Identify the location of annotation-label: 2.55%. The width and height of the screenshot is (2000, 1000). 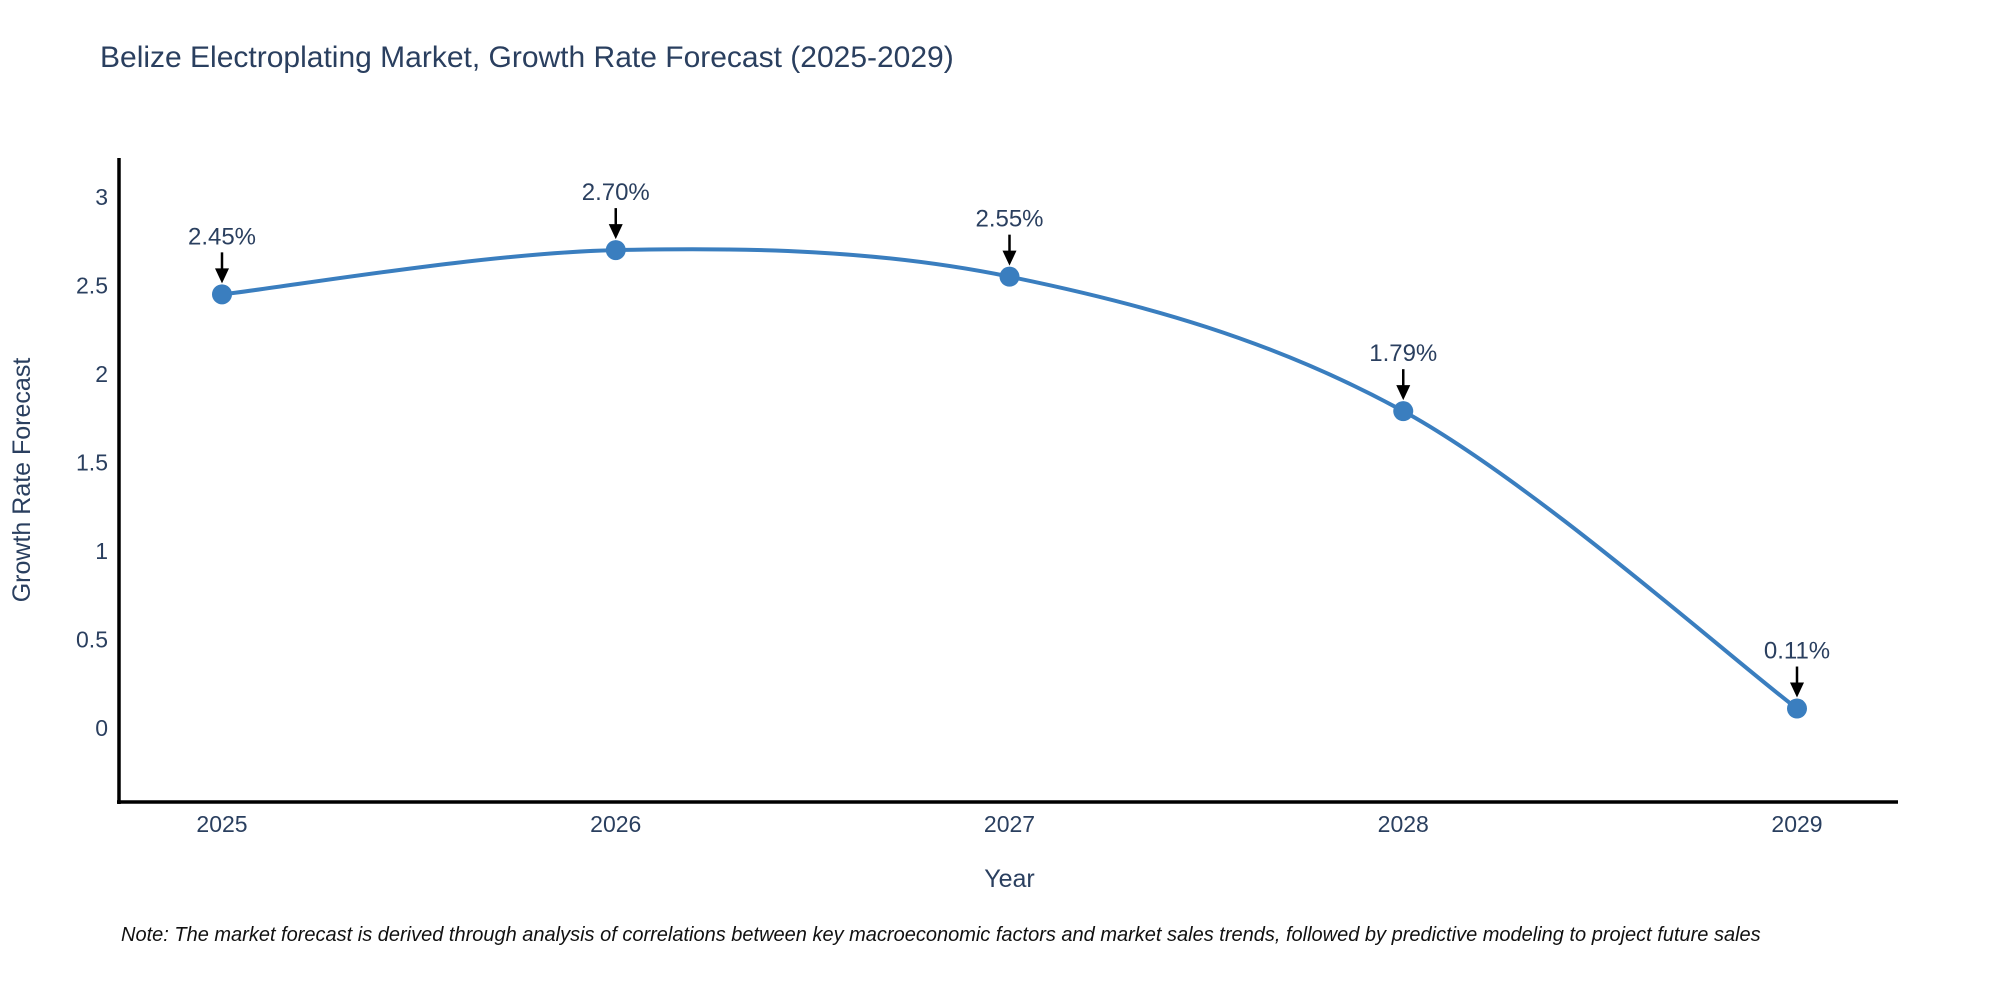
(1009, 219).